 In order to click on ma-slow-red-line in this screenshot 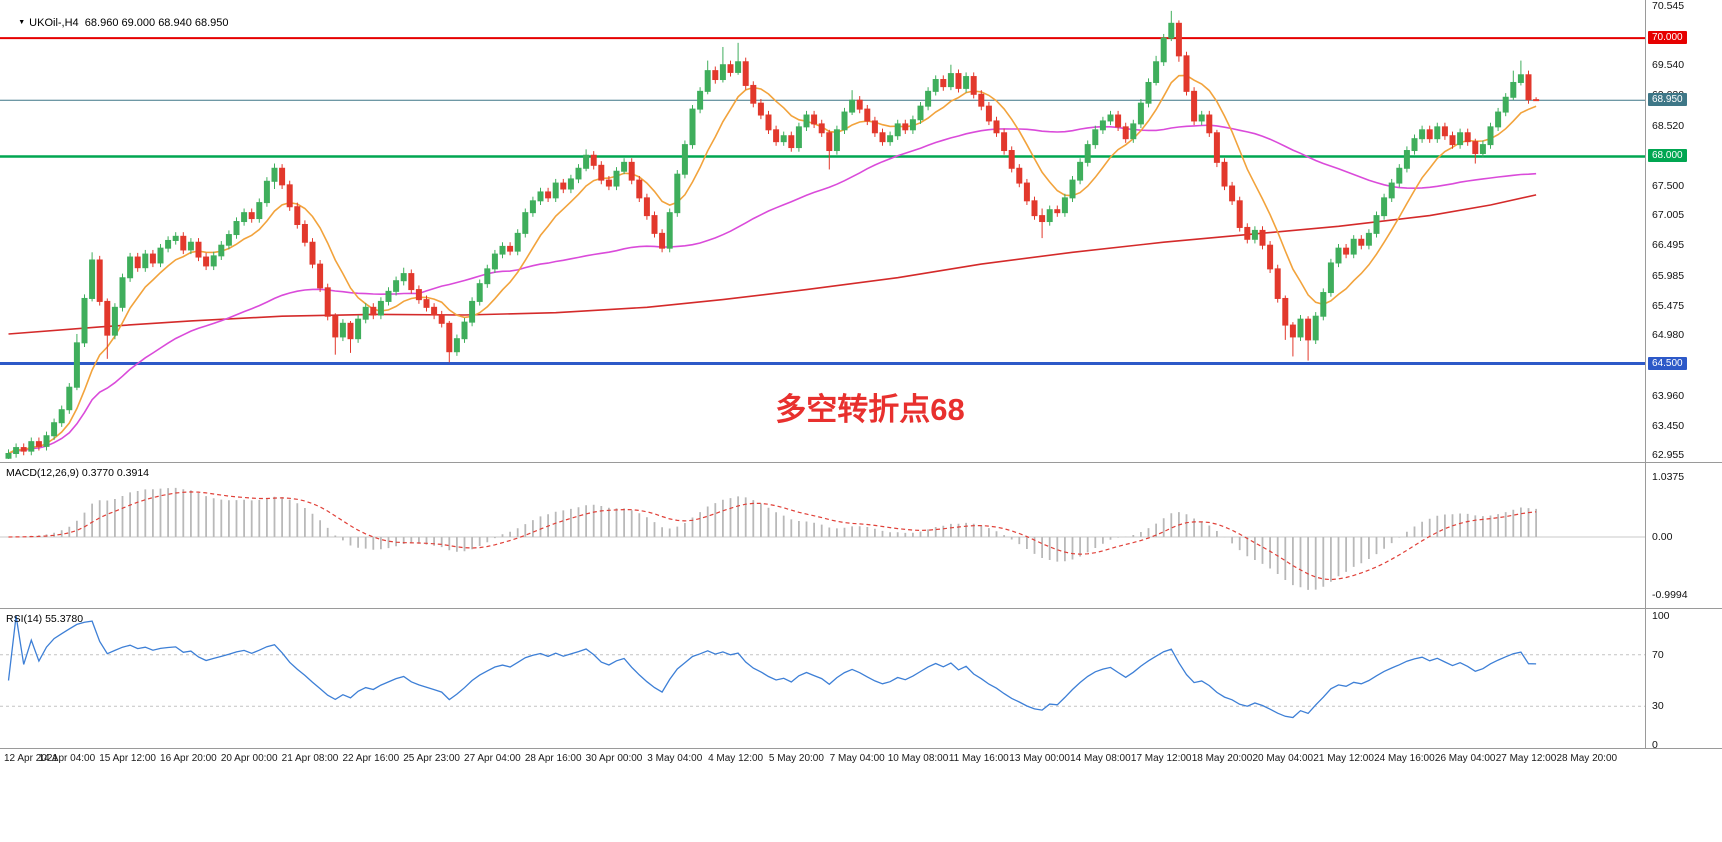, I will do `click(772, 264)`.